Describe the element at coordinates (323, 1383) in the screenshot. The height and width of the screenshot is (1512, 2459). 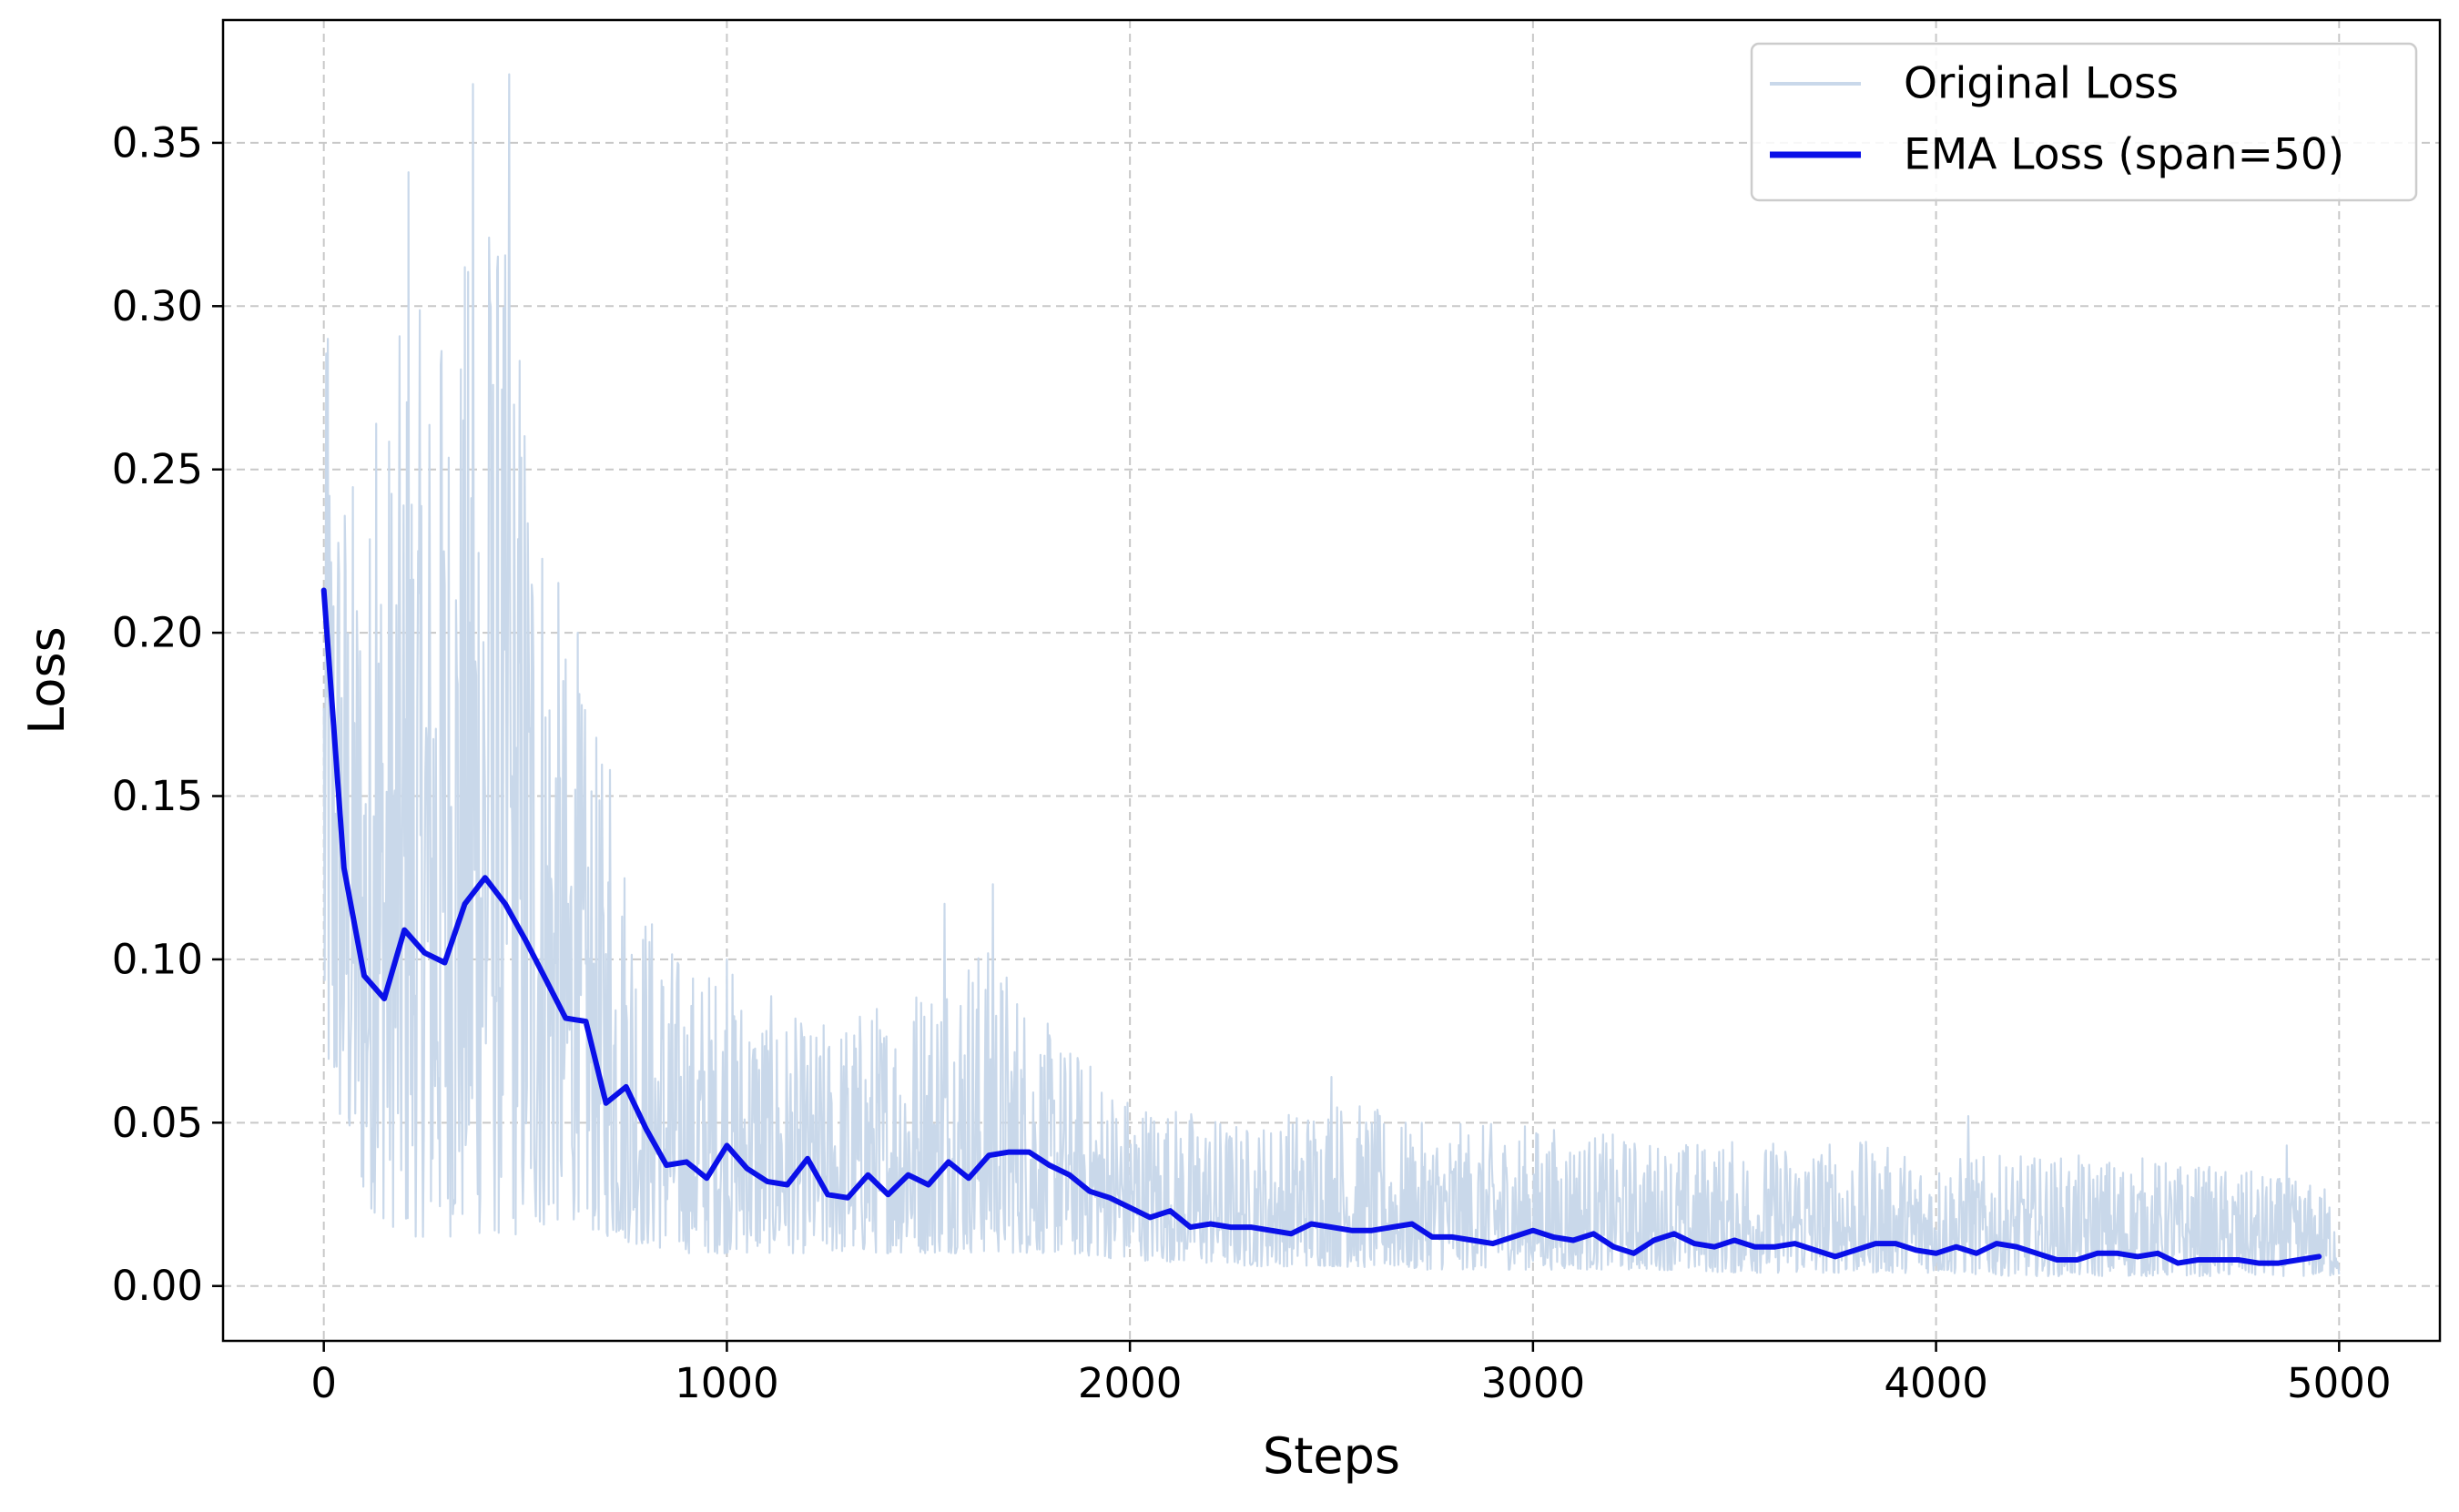
I see `x-tick-label: 0` at that location.